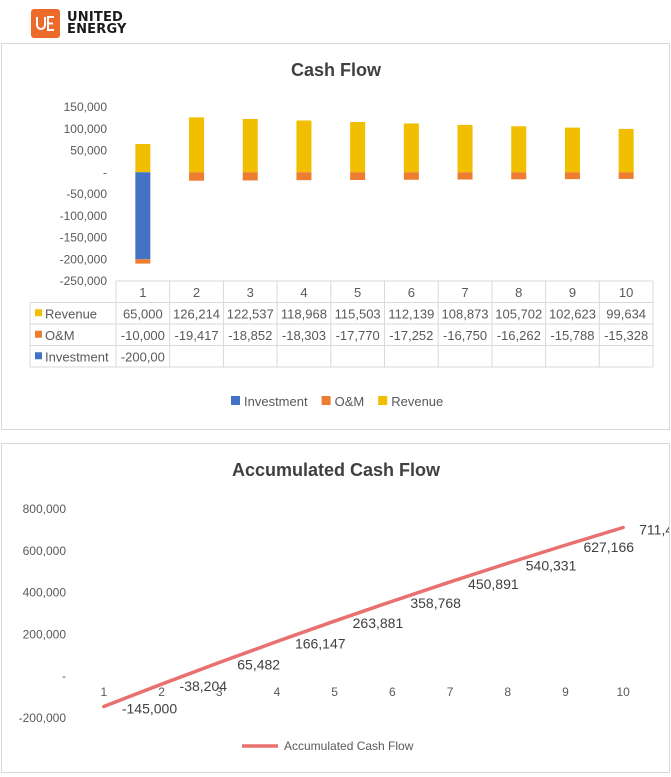 This screenshot has height=777, width=671. Describe the element at coordinates (196, 313) in the screenshot. I see `data-table-cell: 126,214` at that location.